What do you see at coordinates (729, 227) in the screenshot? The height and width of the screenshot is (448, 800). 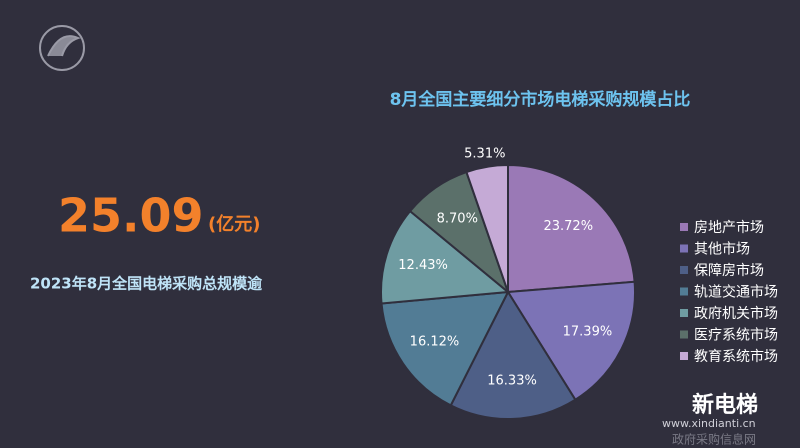 I see `legend-label: 房地产市场` at bounding box center [729, 227].